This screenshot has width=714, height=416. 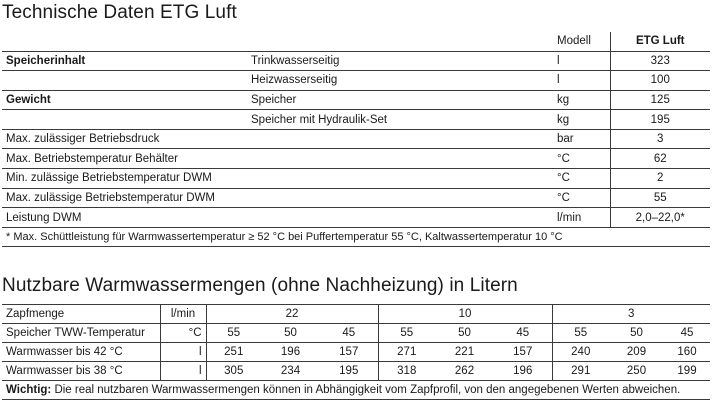 I want to click on table-row: Max. zulässiger Betriebsdruck bar 3, so click(x=356, y=139).